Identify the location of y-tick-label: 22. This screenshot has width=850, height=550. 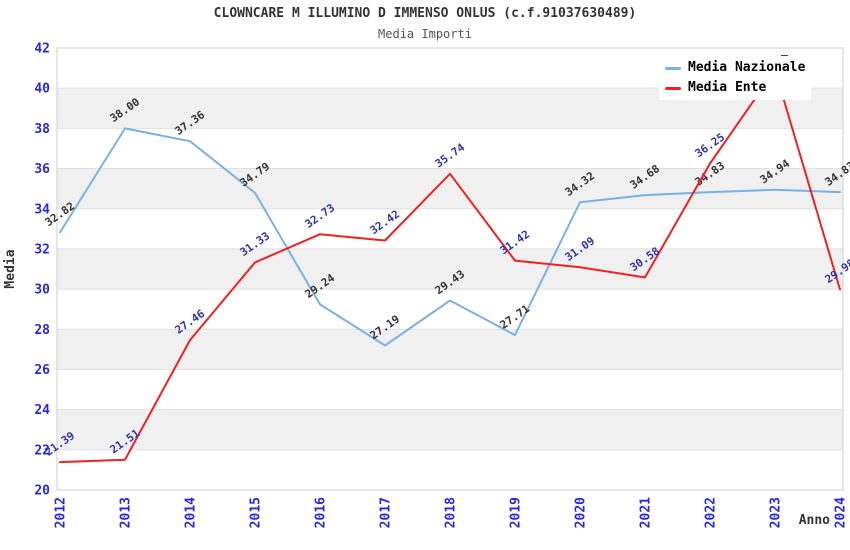
(42, 450).